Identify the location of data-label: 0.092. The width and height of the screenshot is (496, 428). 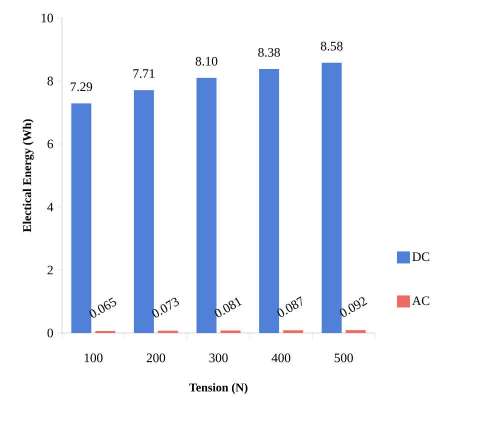
(354, 307).